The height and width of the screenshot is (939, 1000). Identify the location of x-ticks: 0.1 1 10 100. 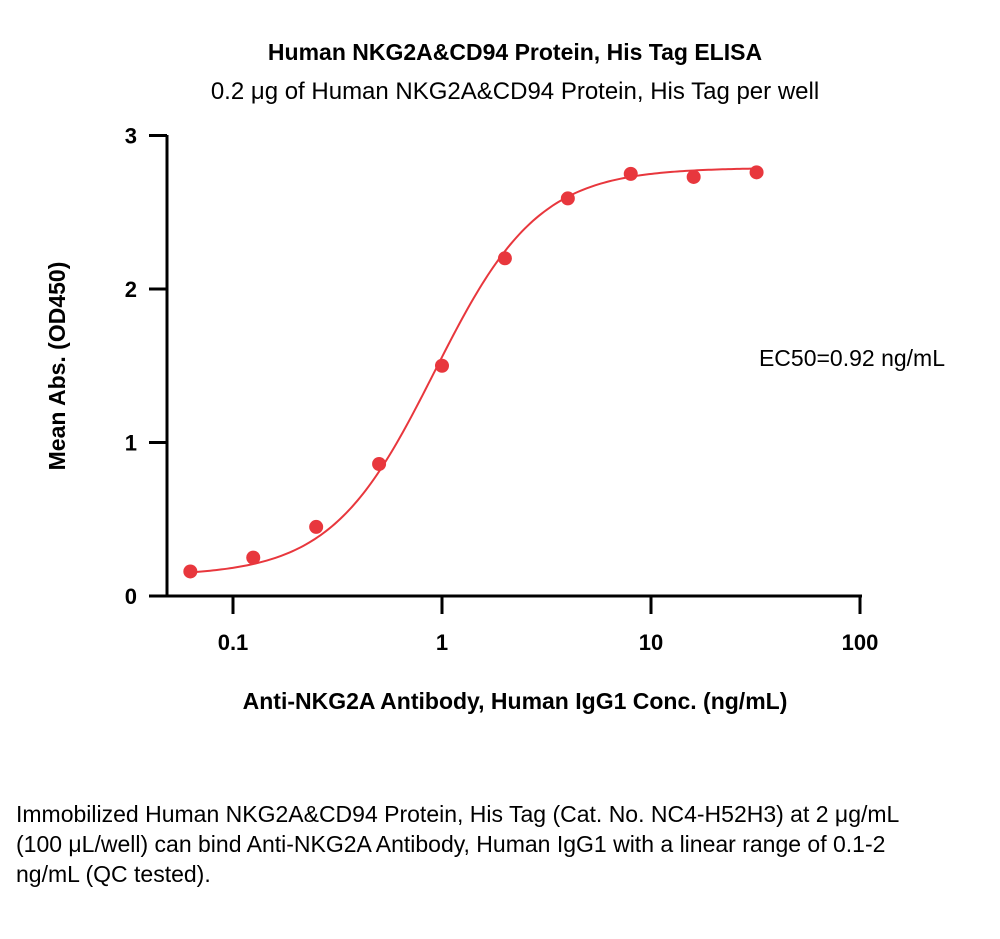
(548, 625).